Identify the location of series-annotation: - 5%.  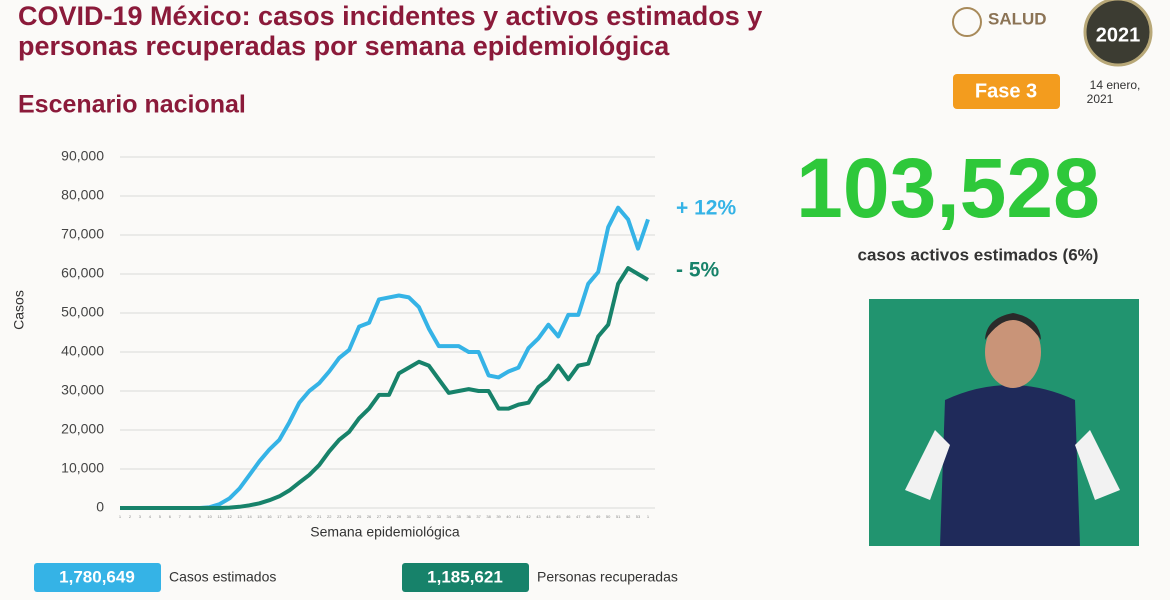
(698, 270).